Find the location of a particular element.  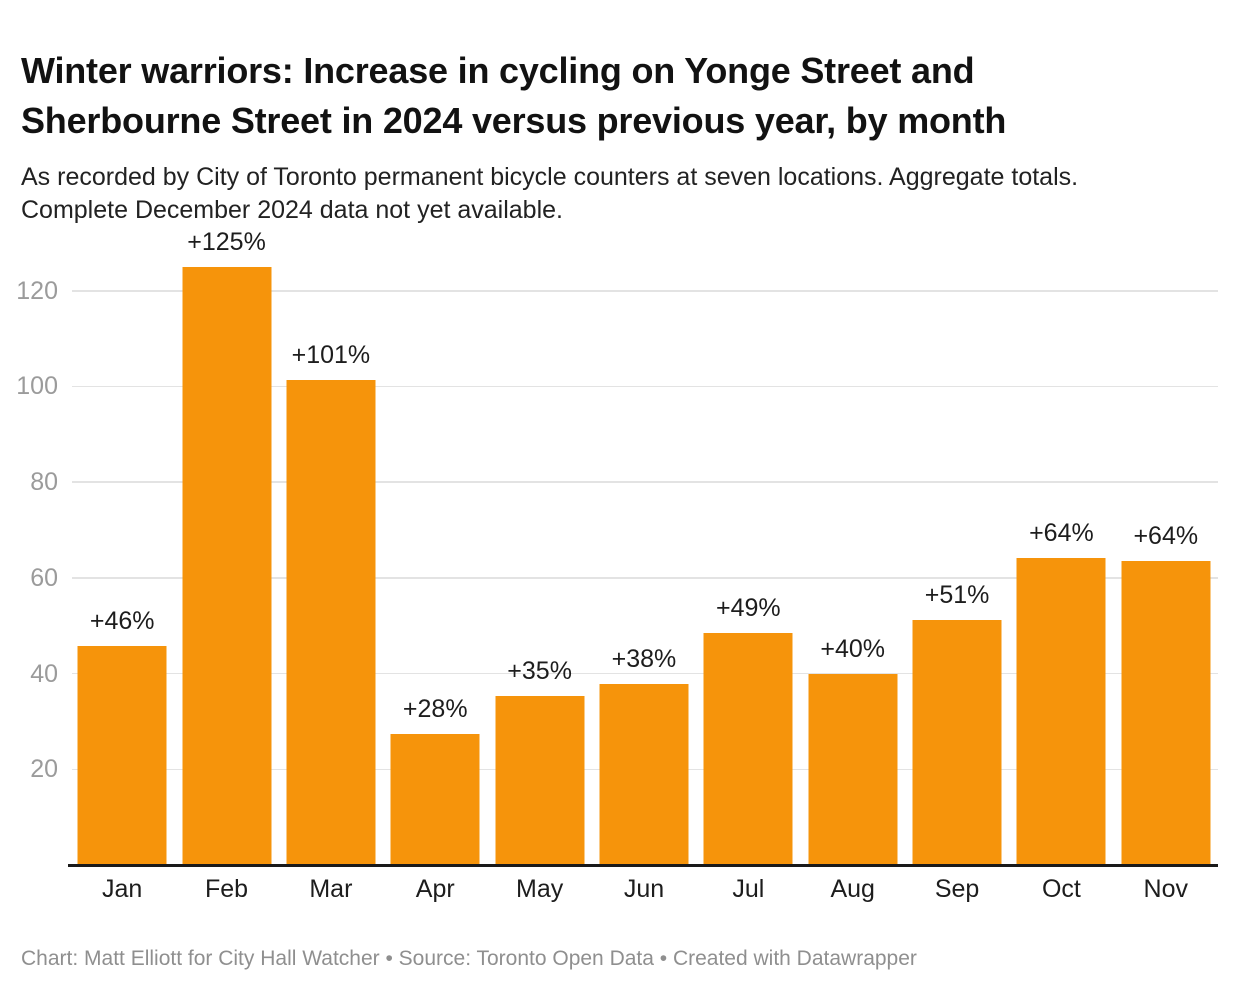

bar-value-label: +125% is located at coordinates (226, 241).